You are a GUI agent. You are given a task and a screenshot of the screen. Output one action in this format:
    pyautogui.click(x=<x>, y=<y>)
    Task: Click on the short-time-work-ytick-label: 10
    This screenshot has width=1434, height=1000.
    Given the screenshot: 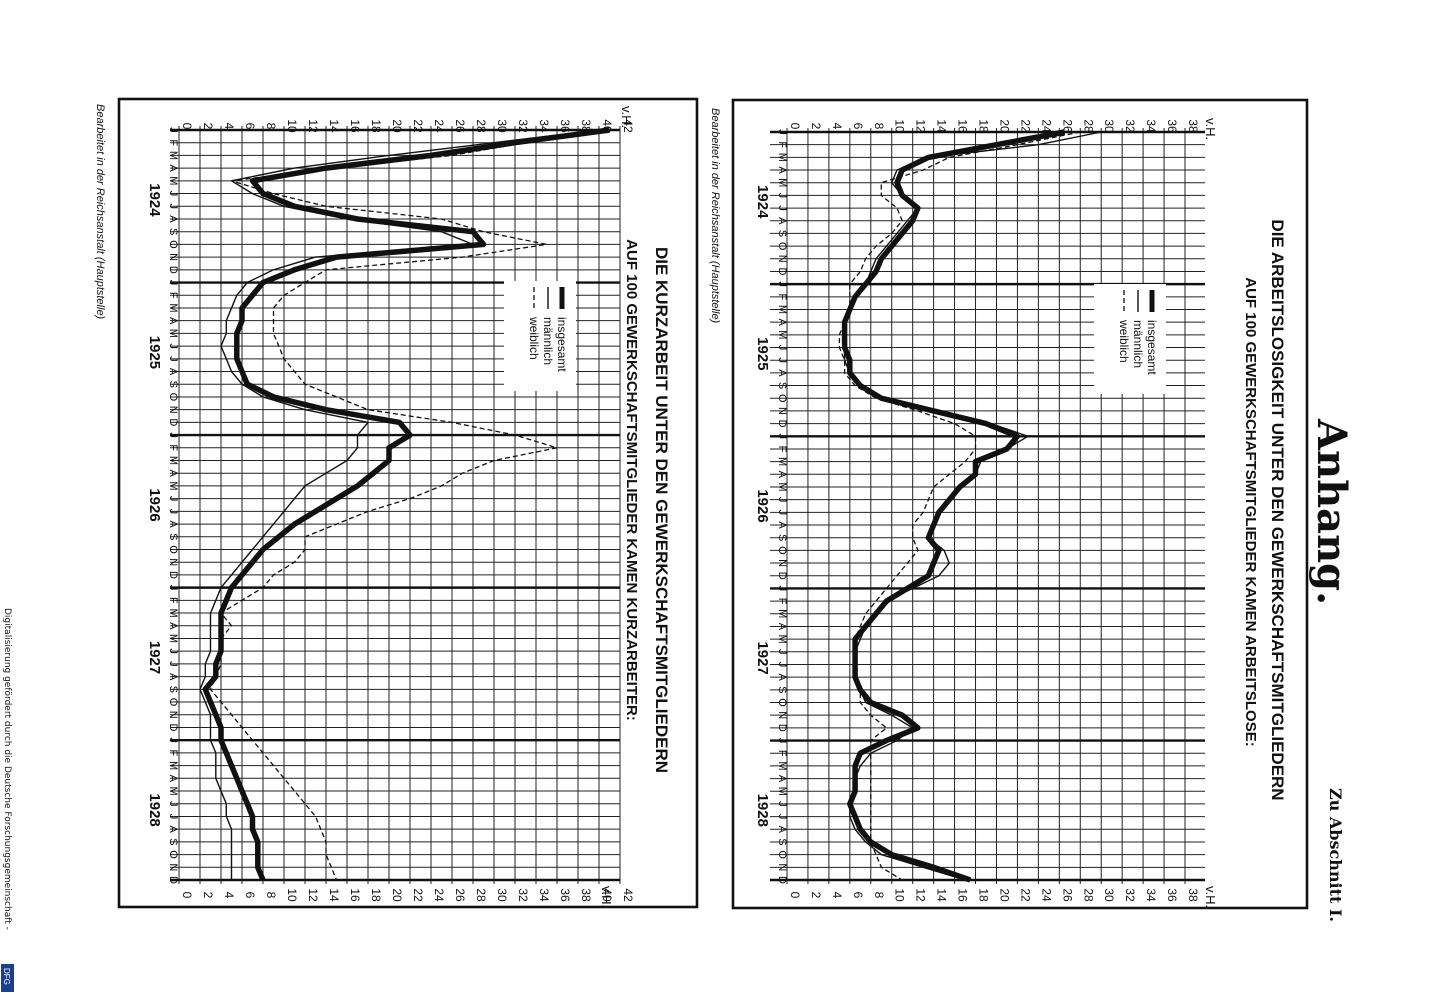 What is the action you would take?
    pyautogui.click(x=292, y=126)
    